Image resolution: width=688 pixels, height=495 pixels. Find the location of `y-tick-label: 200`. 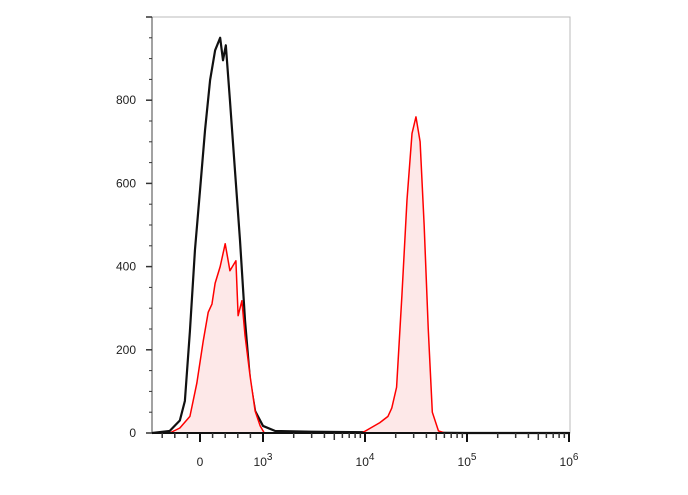

y-tick-label: 200 is located at coordinates (126, 350).